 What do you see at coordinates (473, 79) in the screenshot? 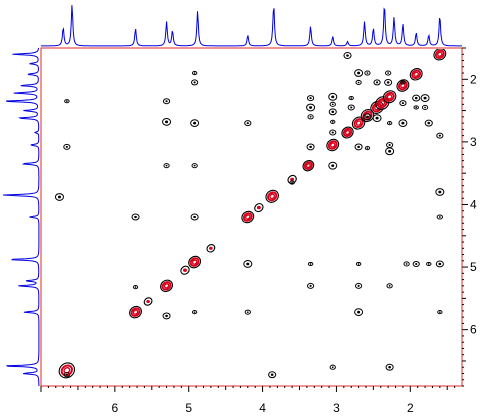
I see `y-tick-label: 2` at bounding box center [473, 79].